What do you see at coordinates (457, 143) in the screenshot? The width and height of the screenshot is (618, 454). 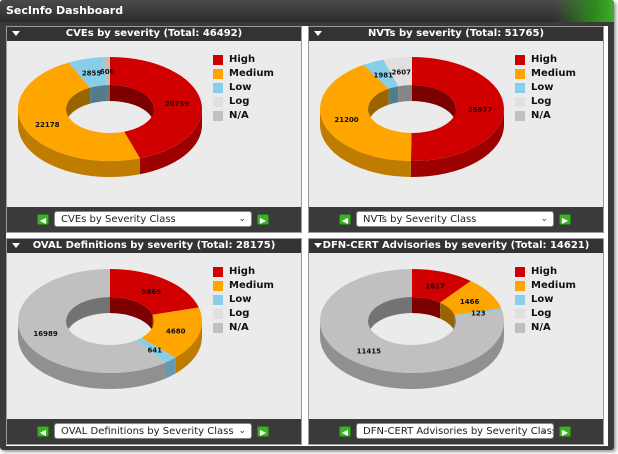 I see `slice-side-high` at bounding box center [457, 143].